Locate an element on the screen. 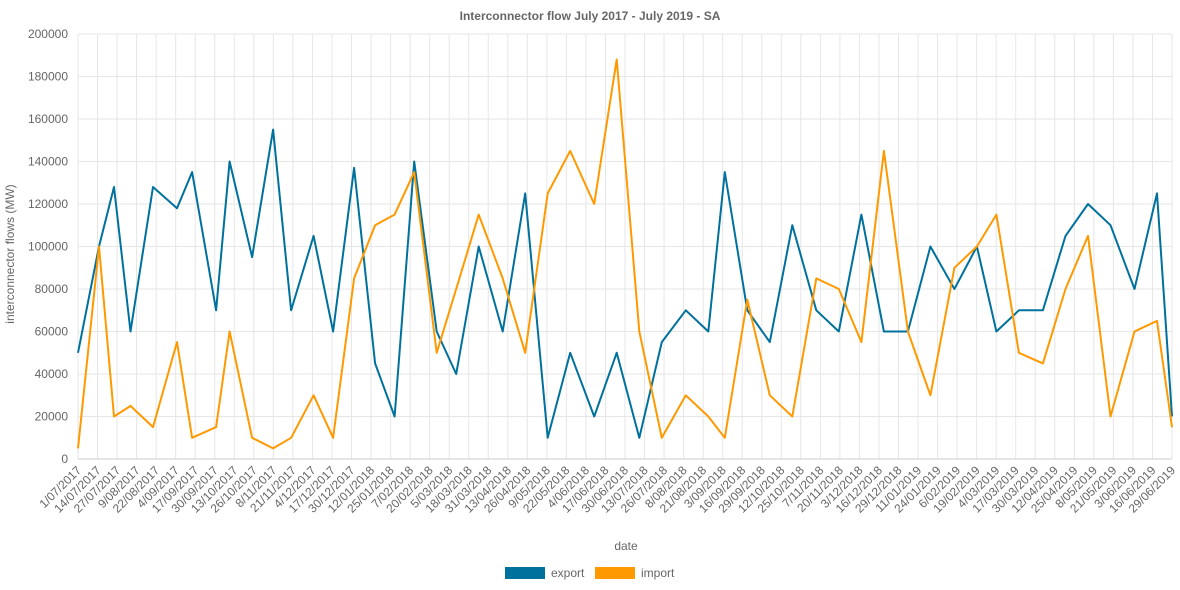  y-tick-label: 100000 is located at coordinates (48, 247).